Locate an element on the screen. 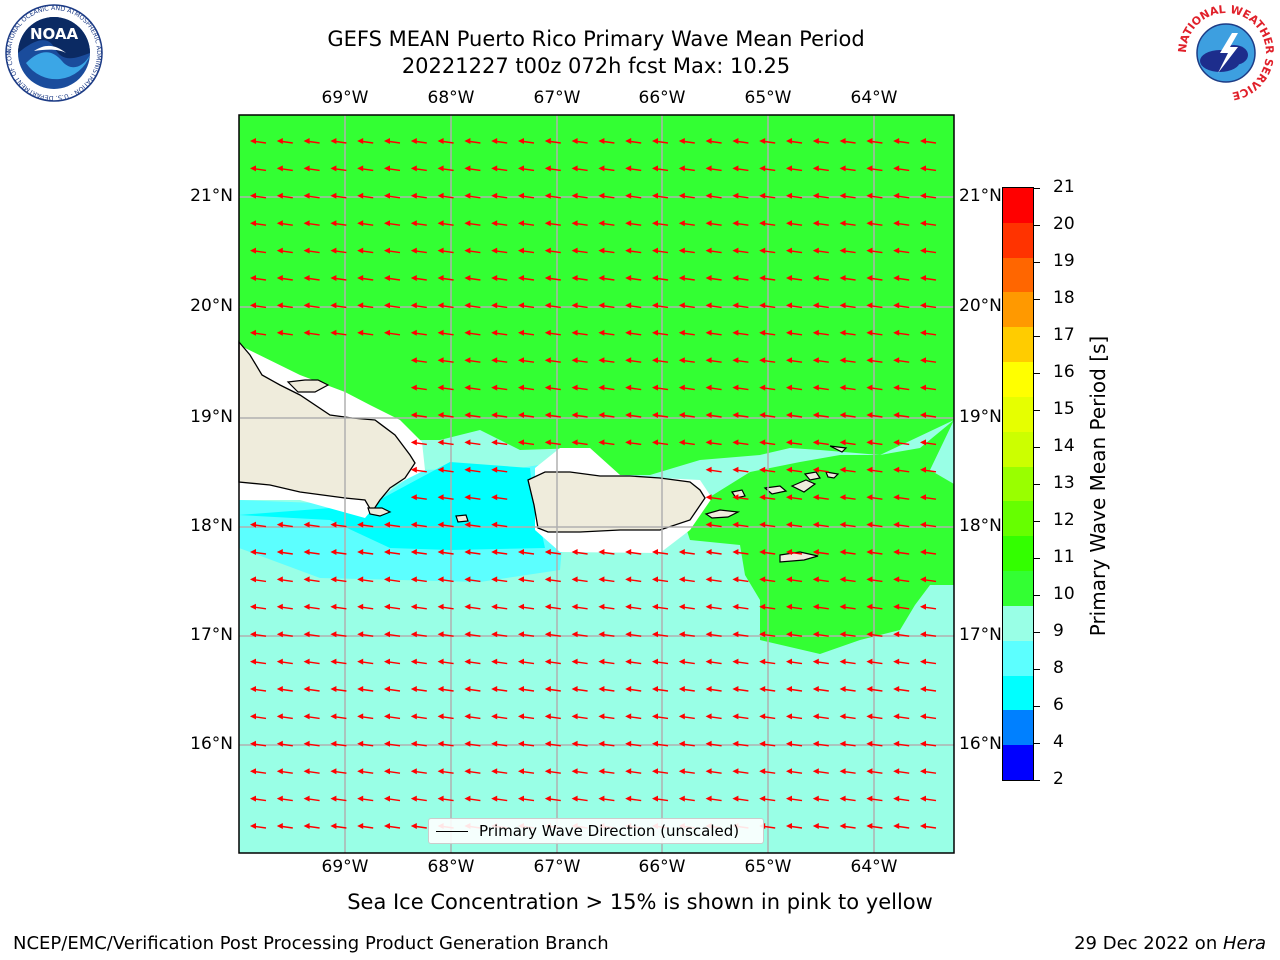 Image resolution: width=1280 pixels, height=960 pixels. lat-label-right: 16°N is located at coordinates (980, 744).